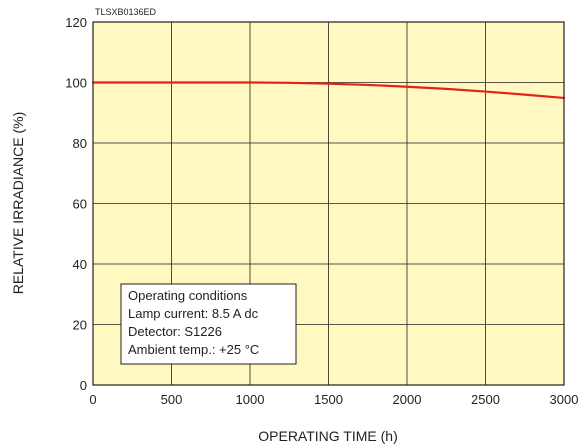  What do you see at coordinates (76, 22) in the screenshot?
I see `y-tick-label: 120` at bounding box center [76, 22].